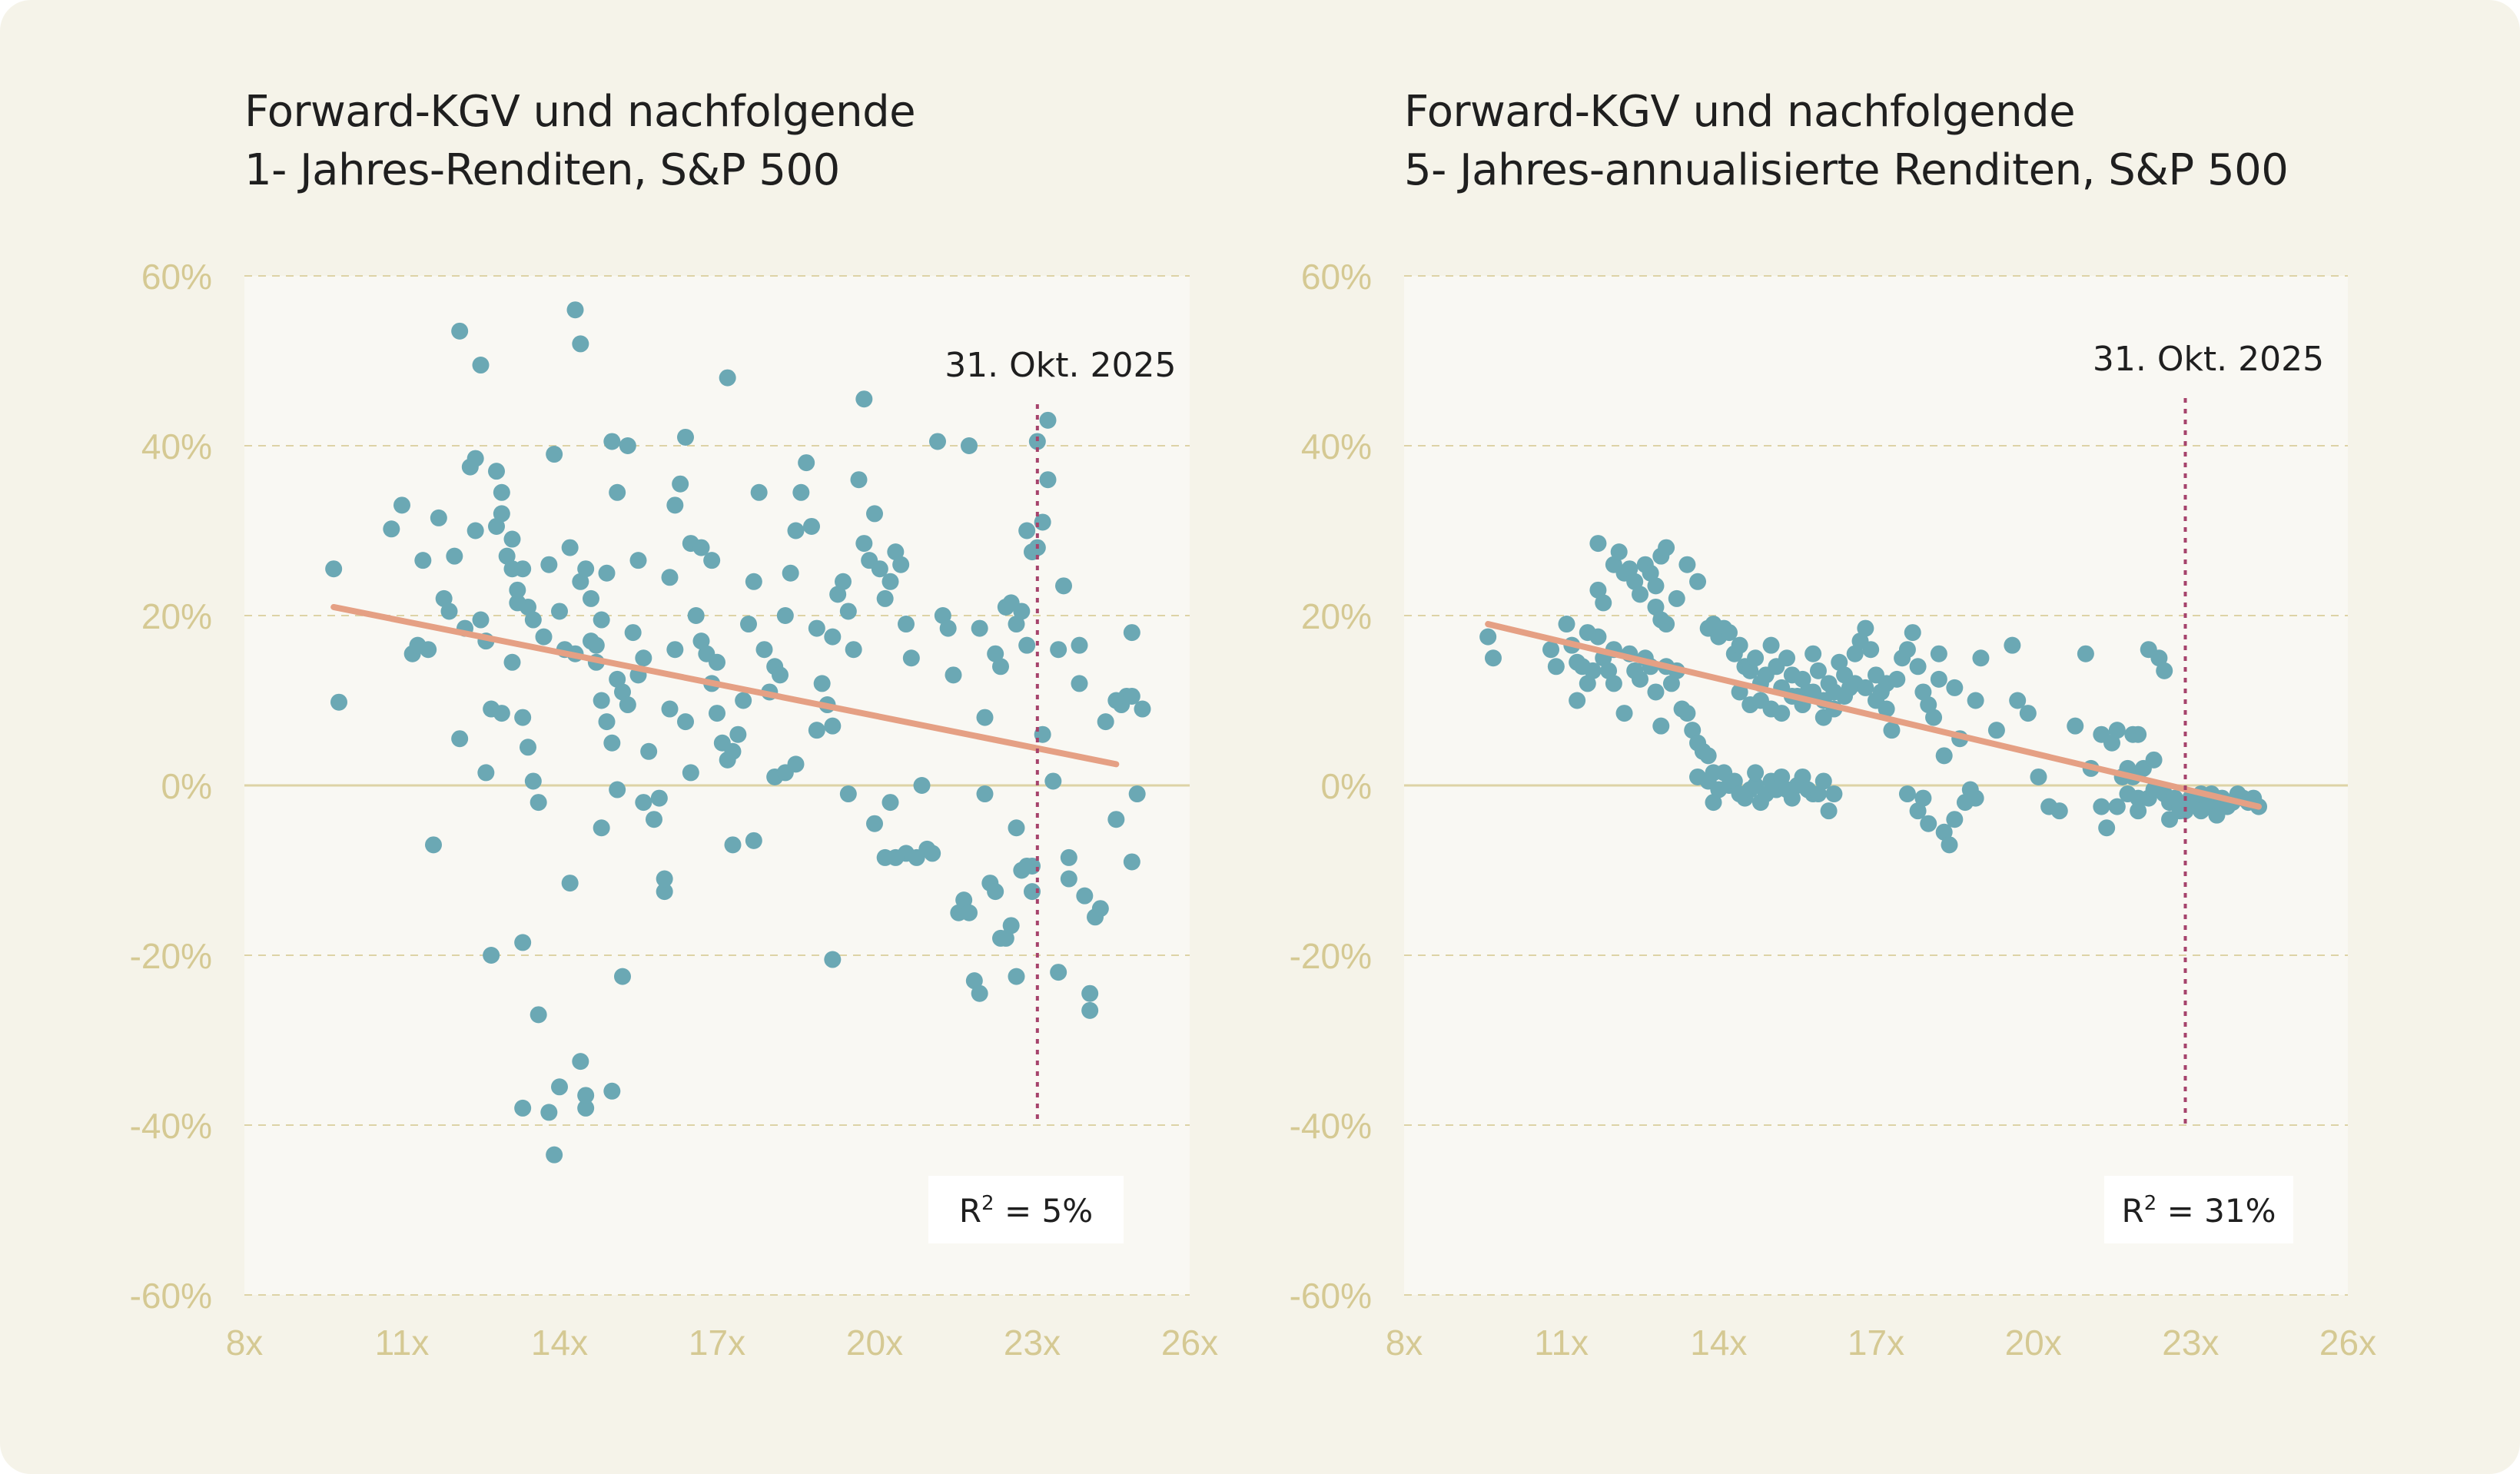 The width and height of the screenshot is (2520, 1474). I want to click on y-tick-label: -60%, so click(1331, 1296).